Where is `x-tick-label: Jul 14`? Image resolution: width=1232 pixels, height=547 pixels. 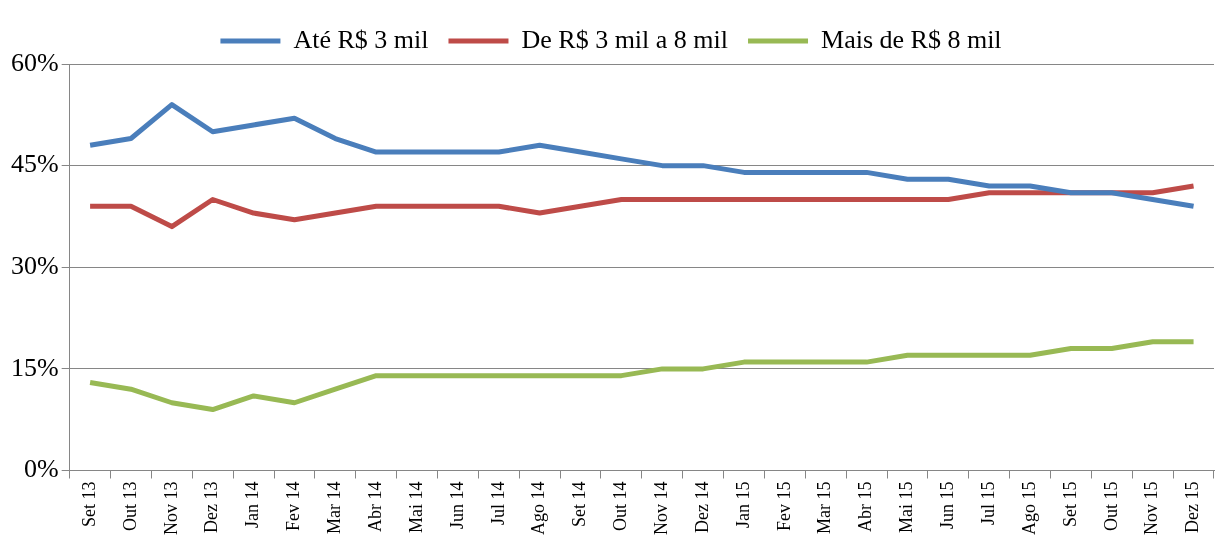 x-tick-label: Jul 14 is located at coordinates (497, 503).